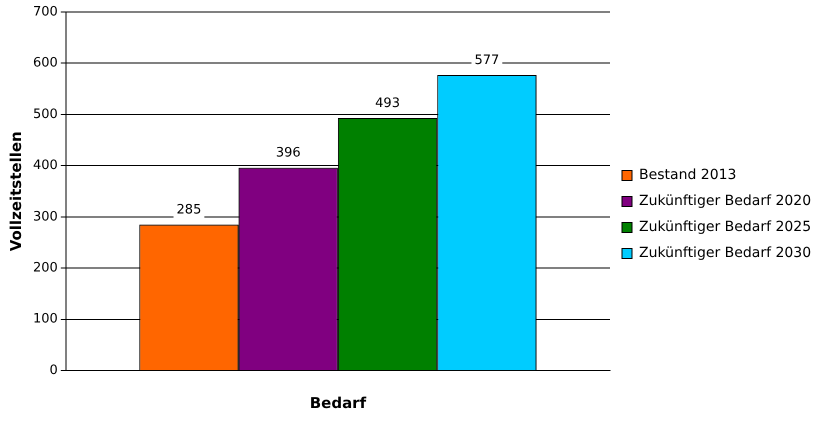  Describe the element at coordinates (387, 103) in the screenshot. I see `data-label: 493` at that location.